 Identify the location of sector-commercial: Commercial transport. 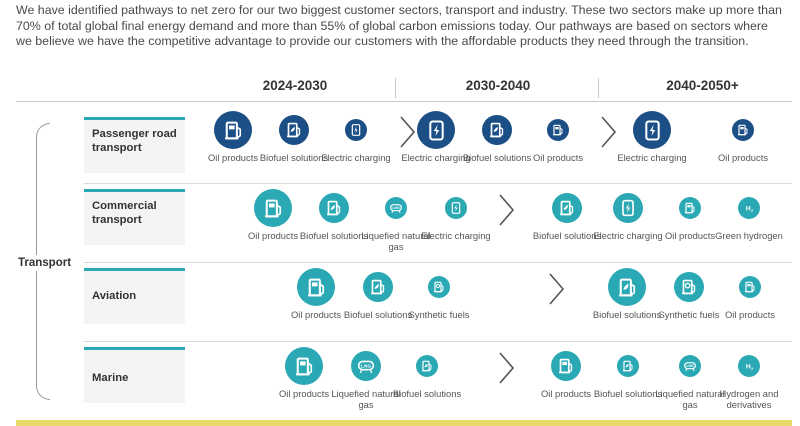
(134, 217).